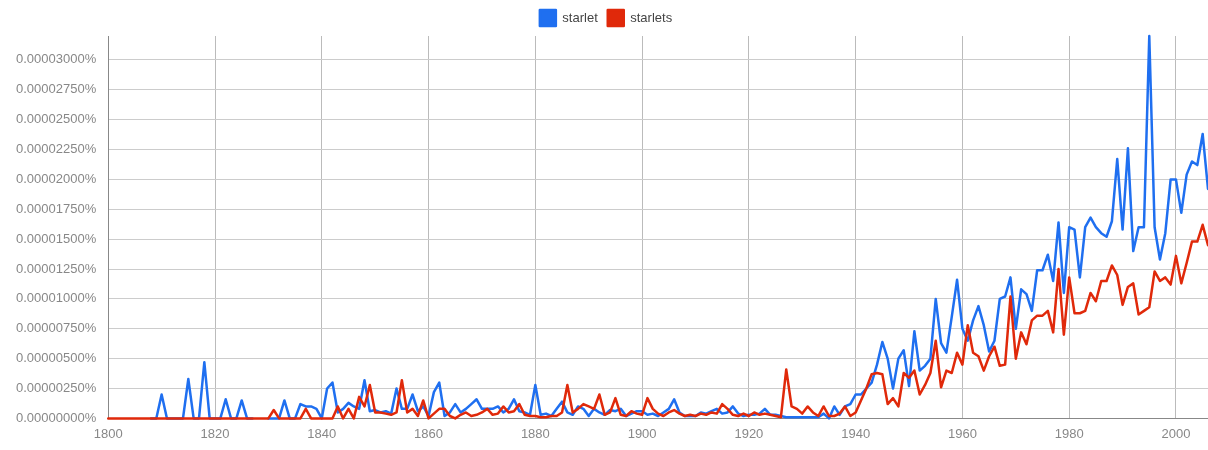 This screenshot has height=450, width=1208. I want to click on x-tick-label: 1800, so click(108, 433).